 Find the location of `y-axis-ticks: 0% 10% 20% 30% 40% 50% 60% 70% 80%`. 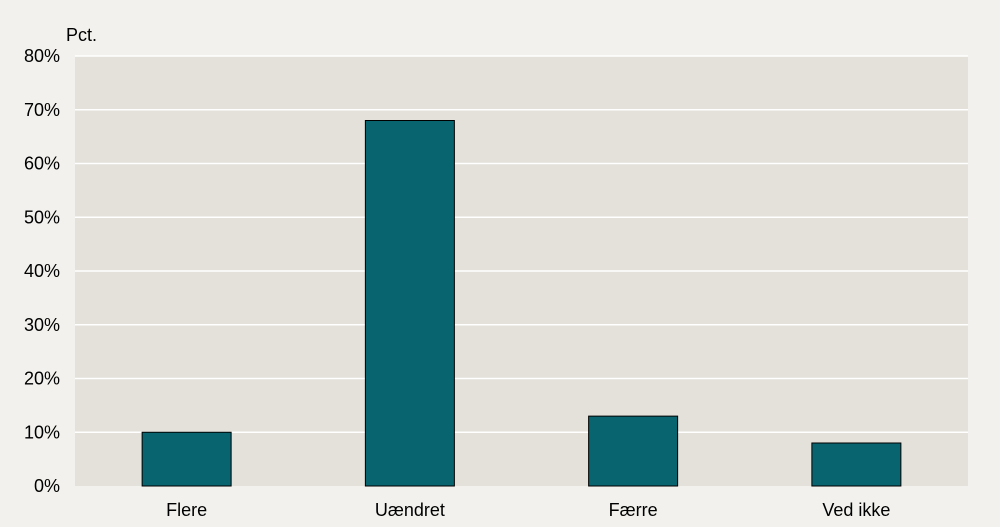

y-axis-ticks: 0% 10% 20% 30% 40% 50% 60% 70% 80% is located at coordinates (42, 271).